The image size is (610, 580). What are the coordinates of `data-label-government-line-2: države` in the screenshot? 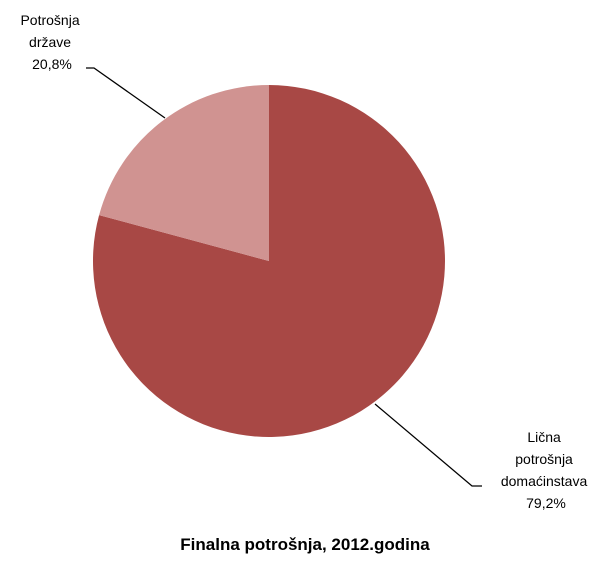 It's located at (50, 42).